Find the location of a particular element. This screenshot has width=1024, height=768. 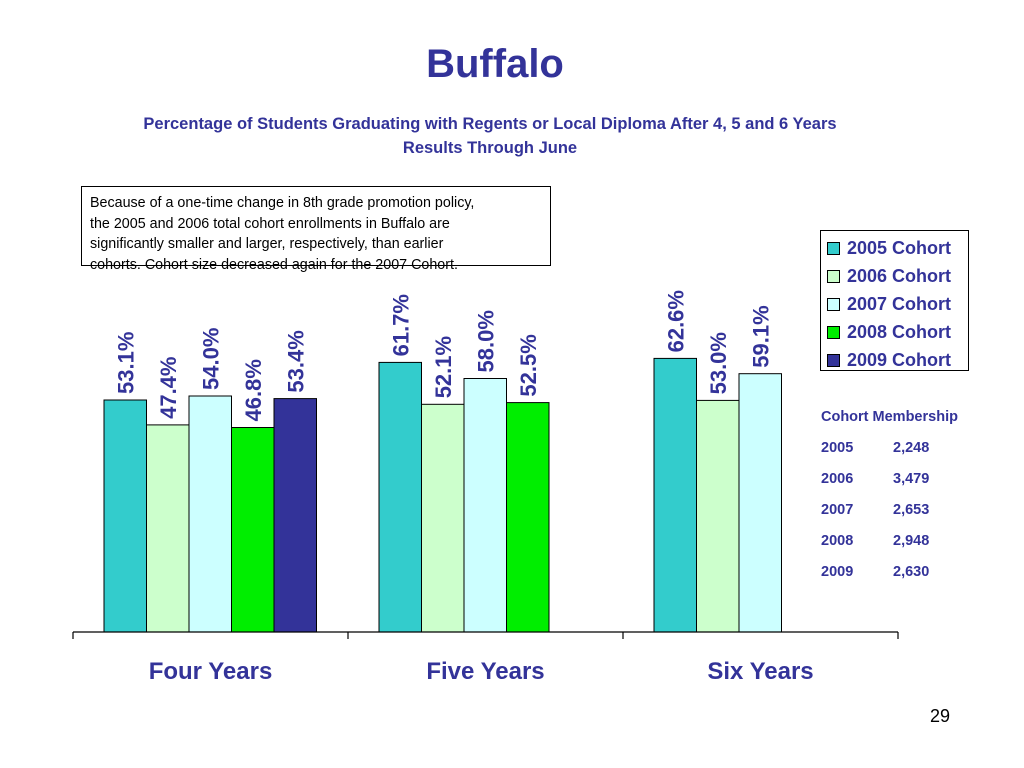

bar-2009-cohort is located at coordinates (295, 515).